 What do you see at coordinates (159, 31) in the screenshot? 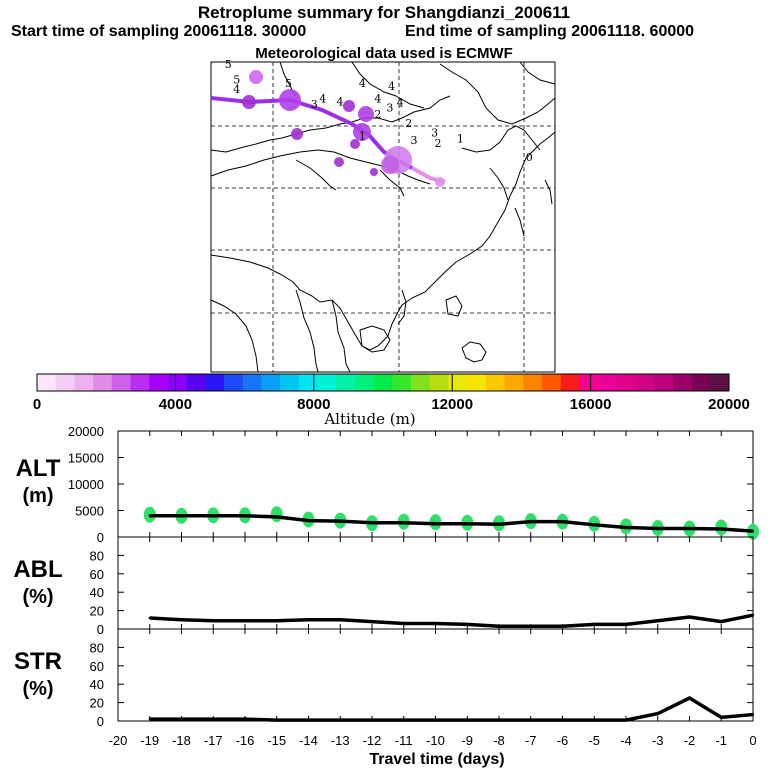
I see `start-time: Start time of sampling 20061118. 30000` at bounding box center [159, 31].